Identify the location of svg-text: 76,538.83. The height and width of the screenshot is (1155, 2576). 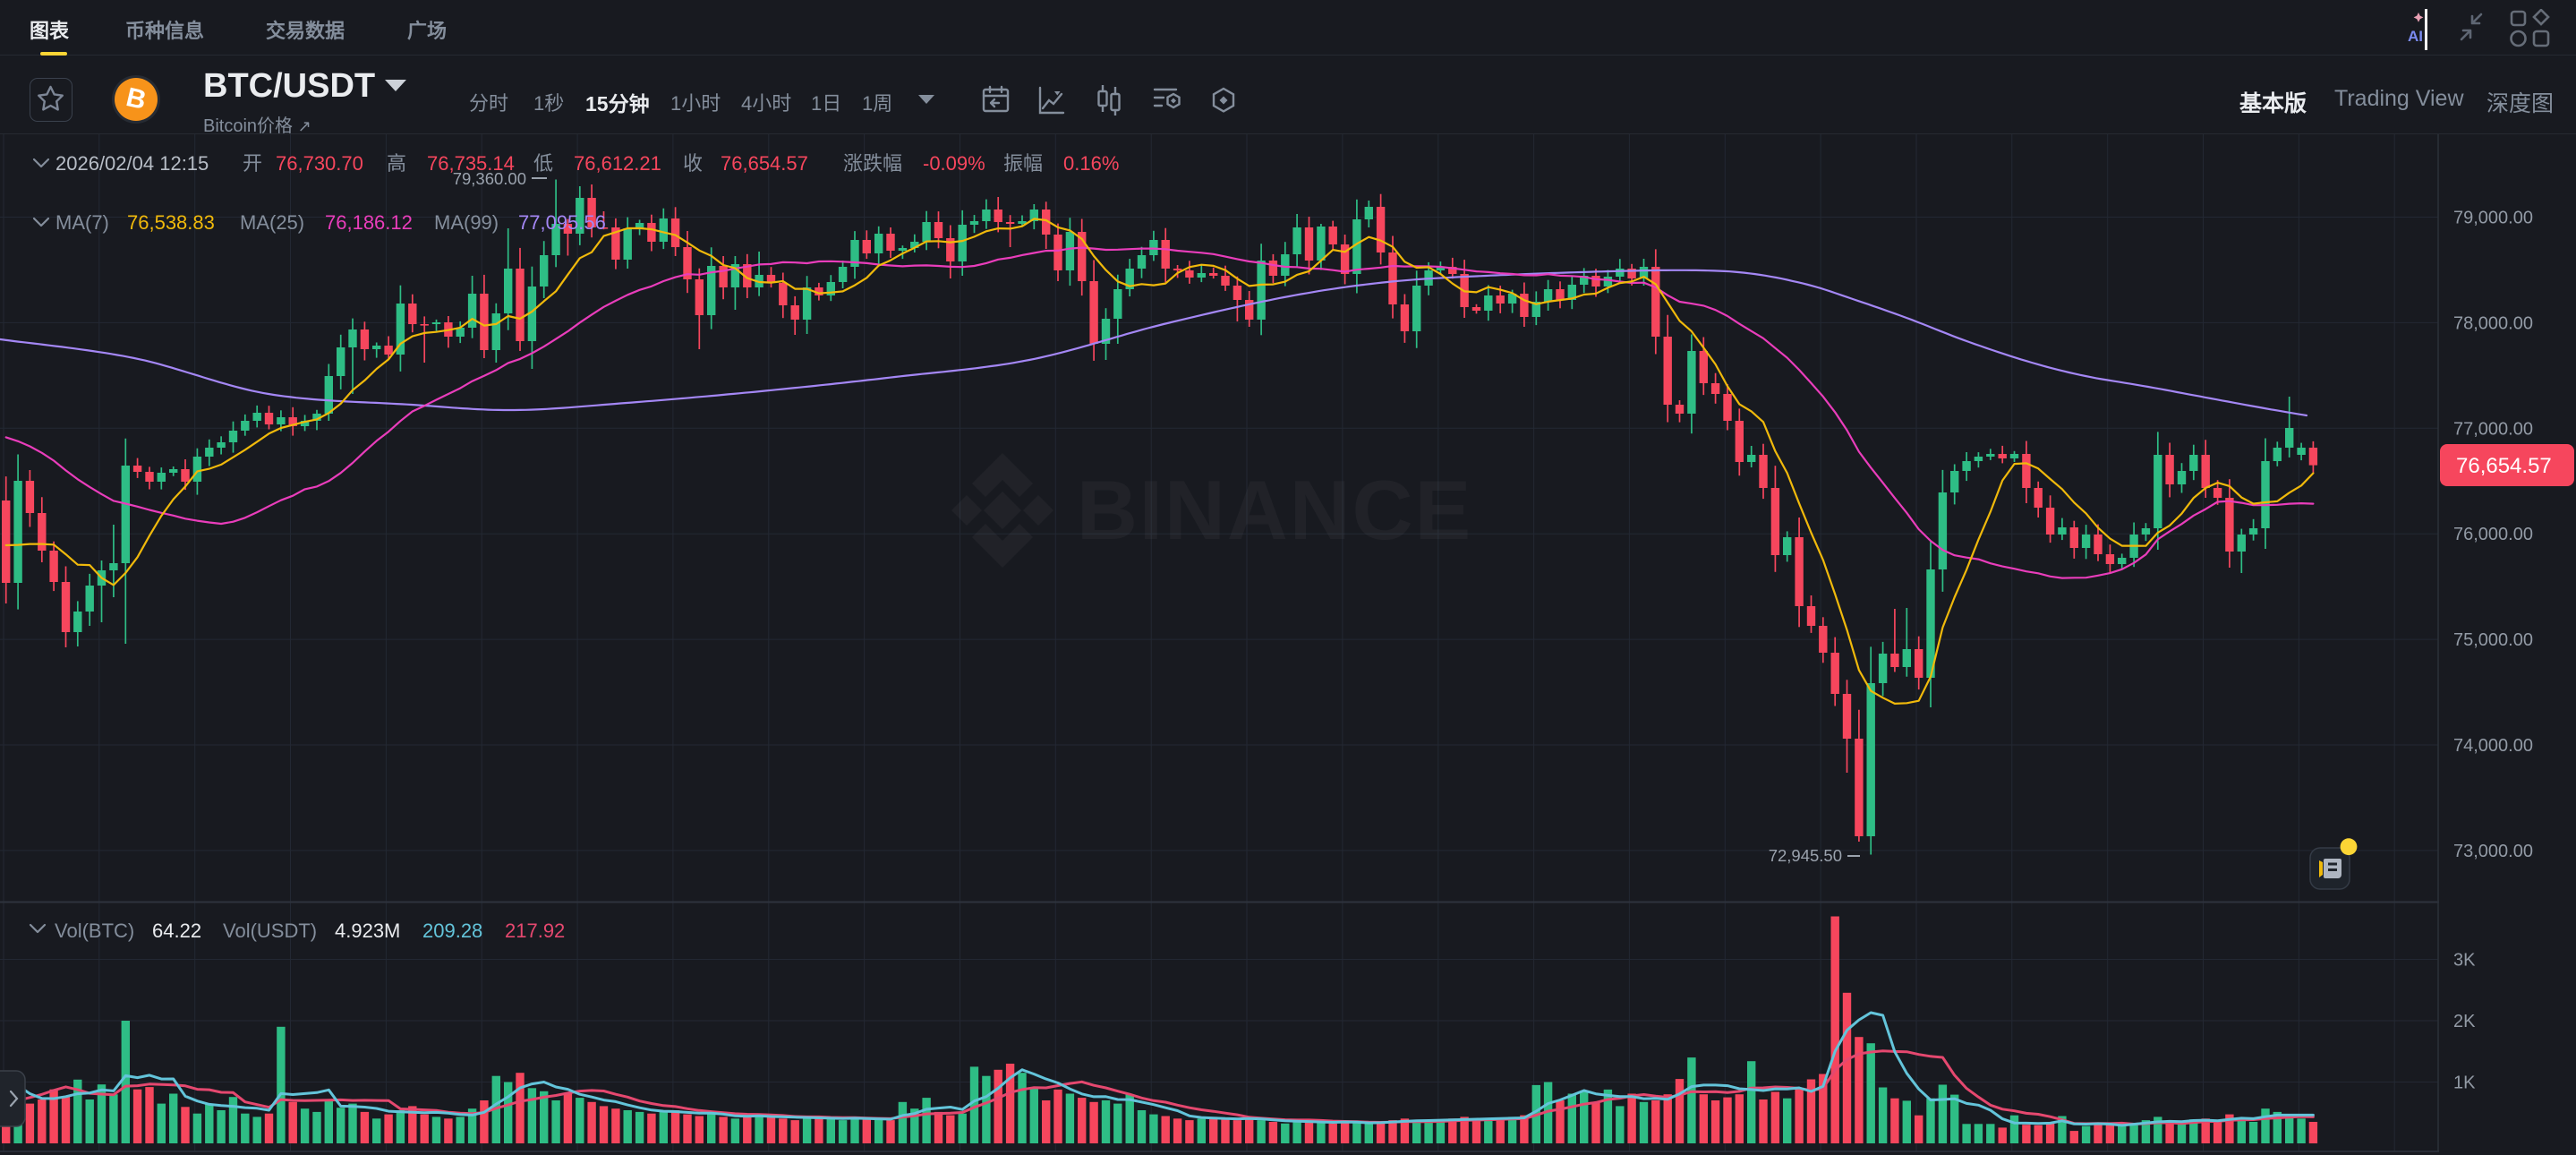
(171, 222).